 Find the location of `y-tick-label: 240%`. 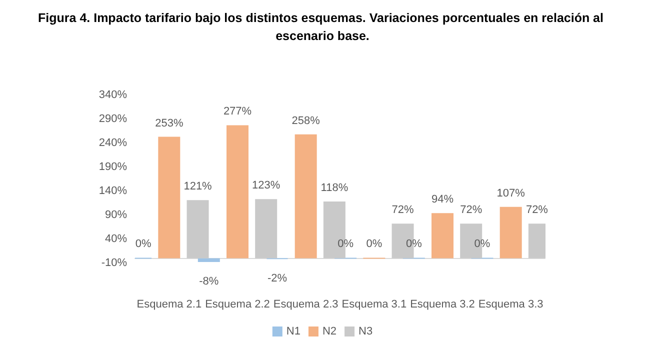

y-tick-label: 240% is located at coordinates (113, 143).